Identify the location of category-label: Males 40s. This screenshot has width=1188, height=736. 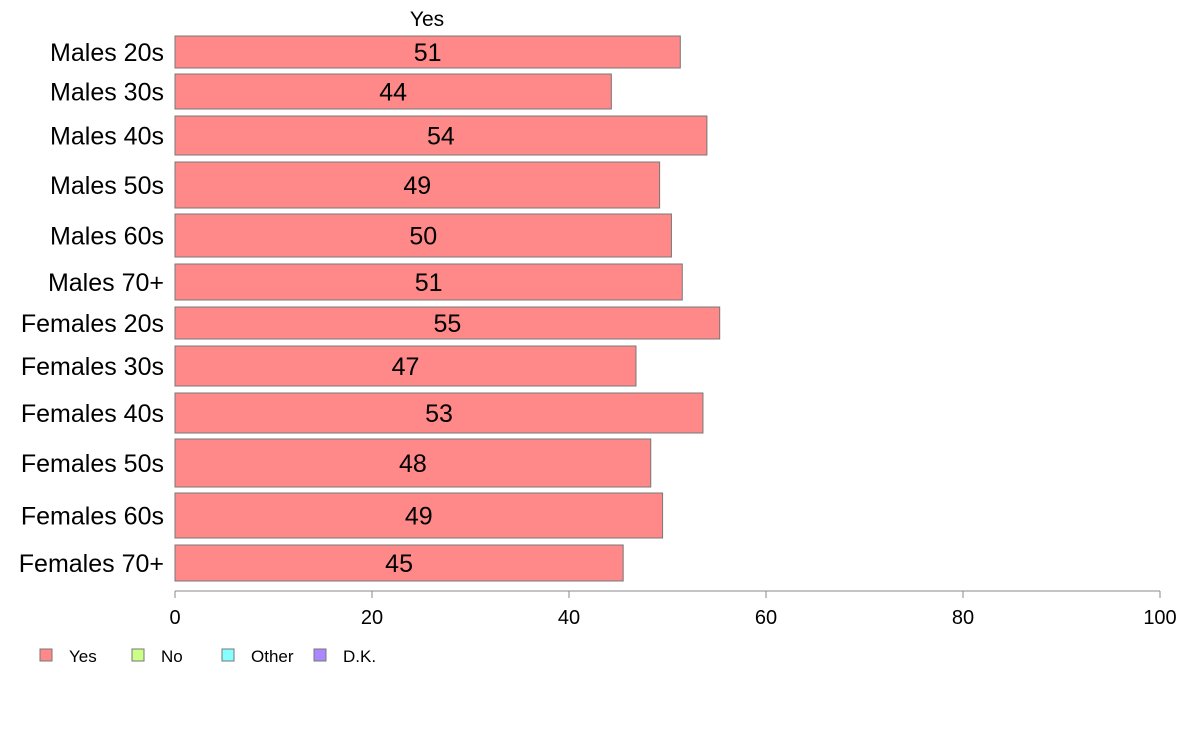
(107, 137).